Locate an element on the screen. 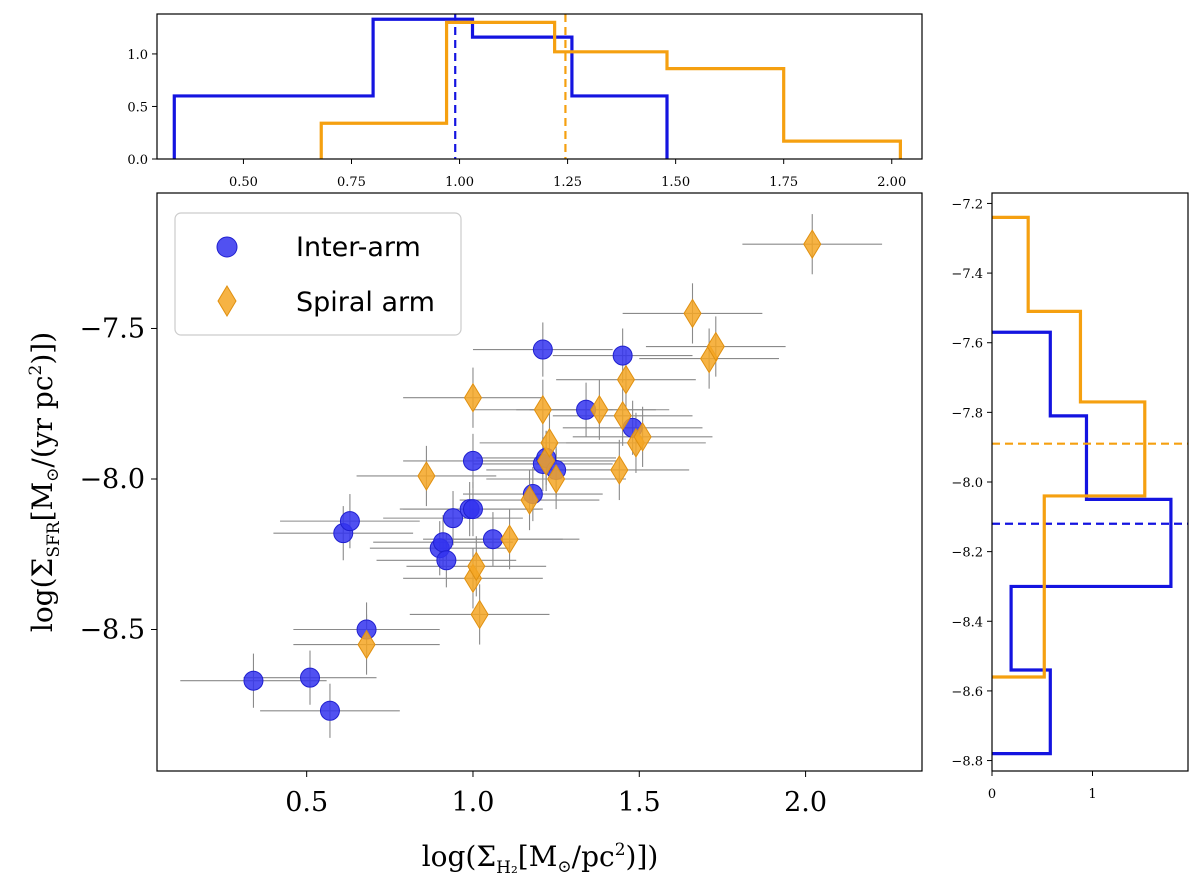  right-ytick-label-7: −8.6 is located at coordinates (967, 692).